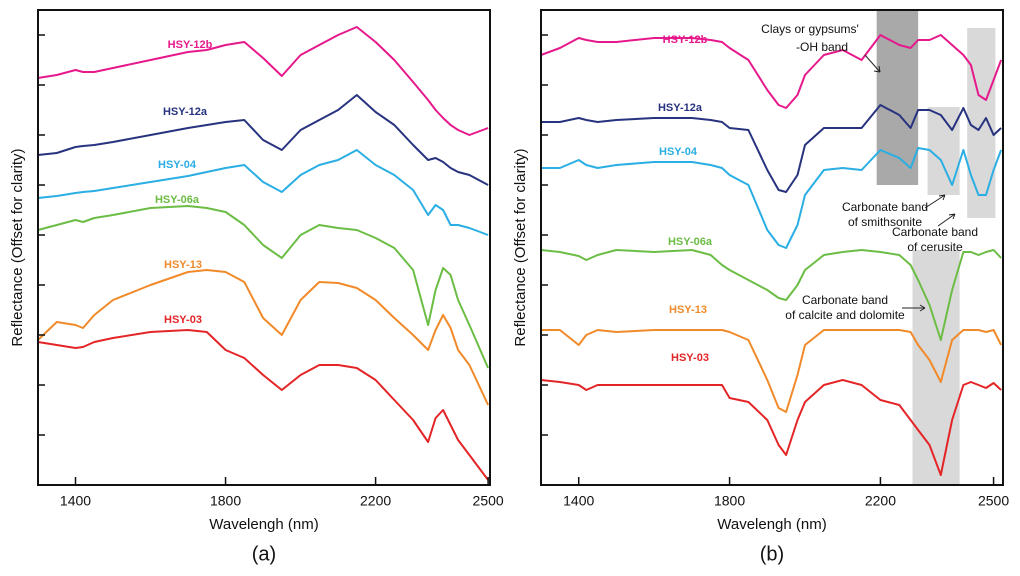  I want to click on panel-label: (a), so click(264, 554).